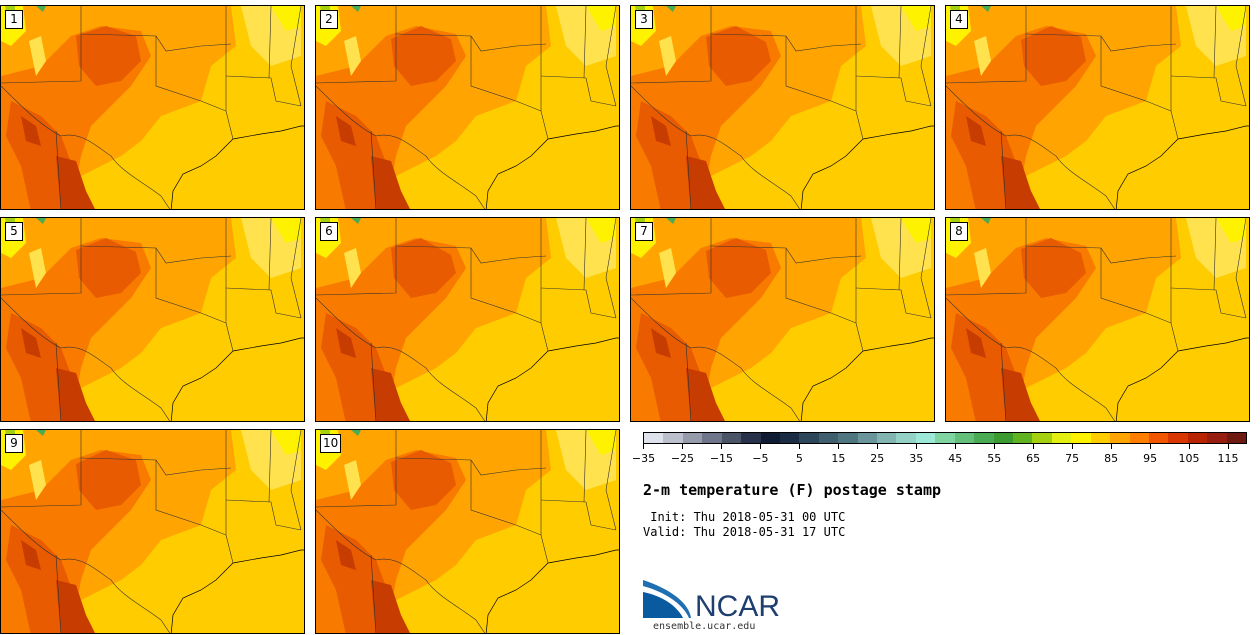 This screenshot has height=635, width=1260. Describe the element at coordinates (959, 231) in the screenshot. I see `member-number: 8` at that location.